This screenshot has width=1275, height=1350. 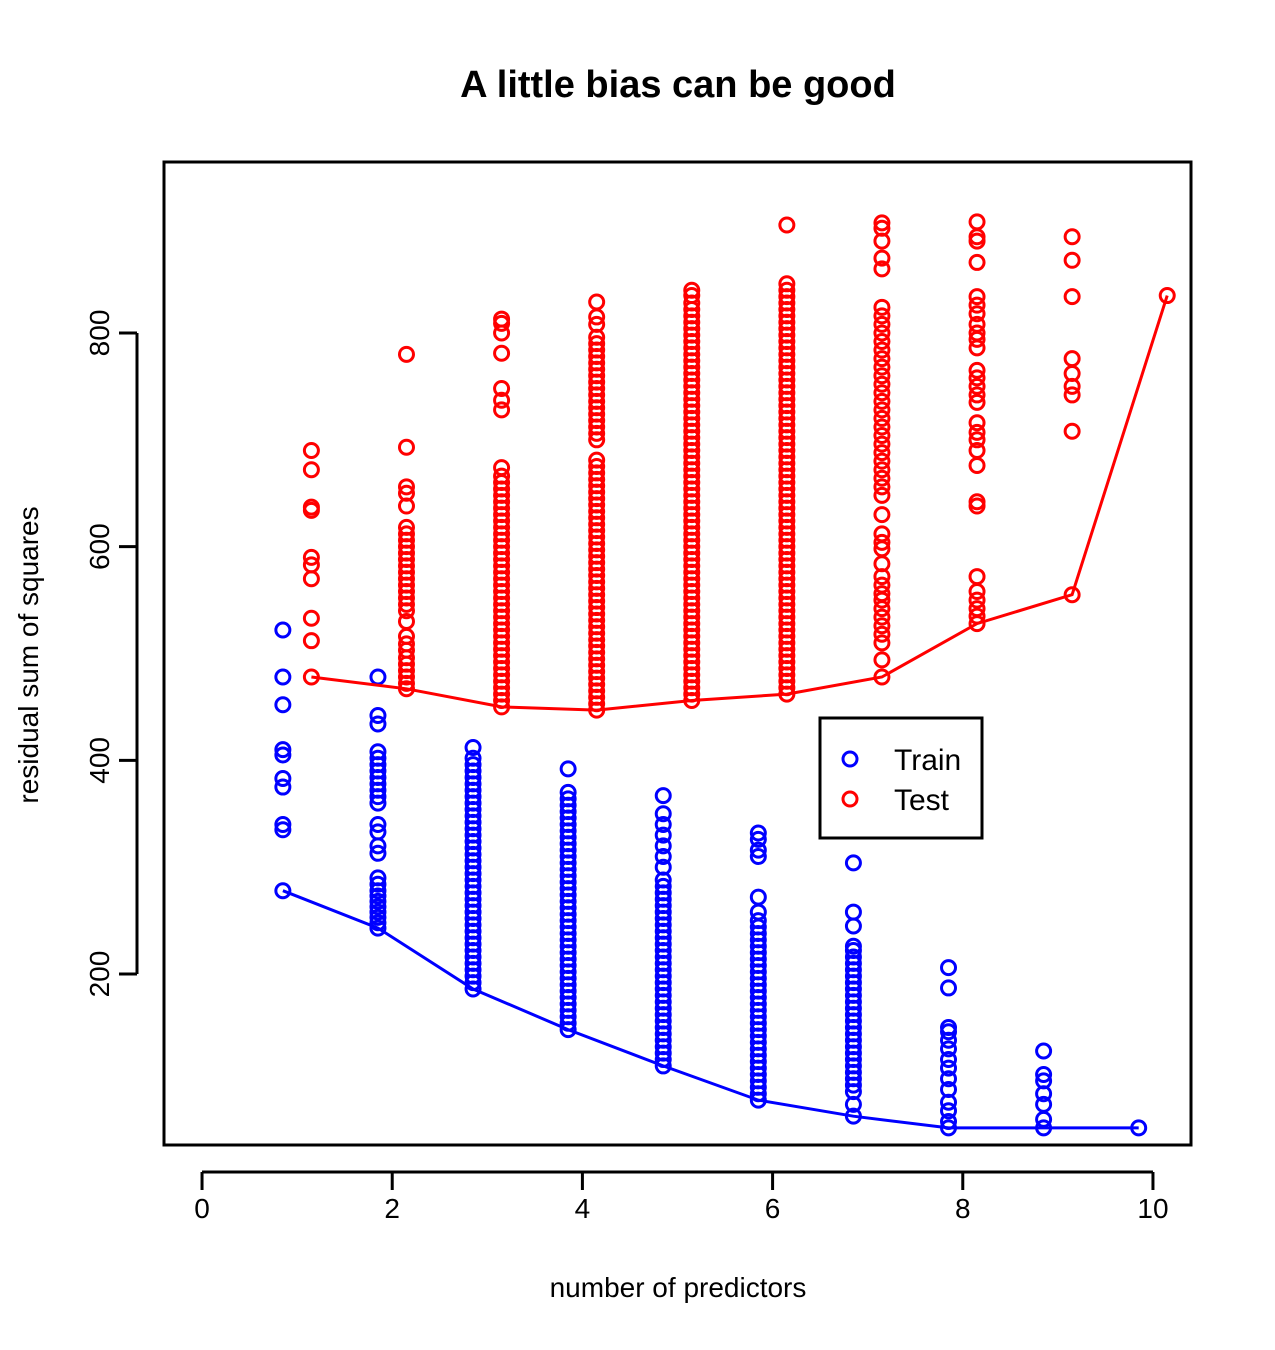 I want to click on x-tick-label: 2, so click(x=392, y=1208).